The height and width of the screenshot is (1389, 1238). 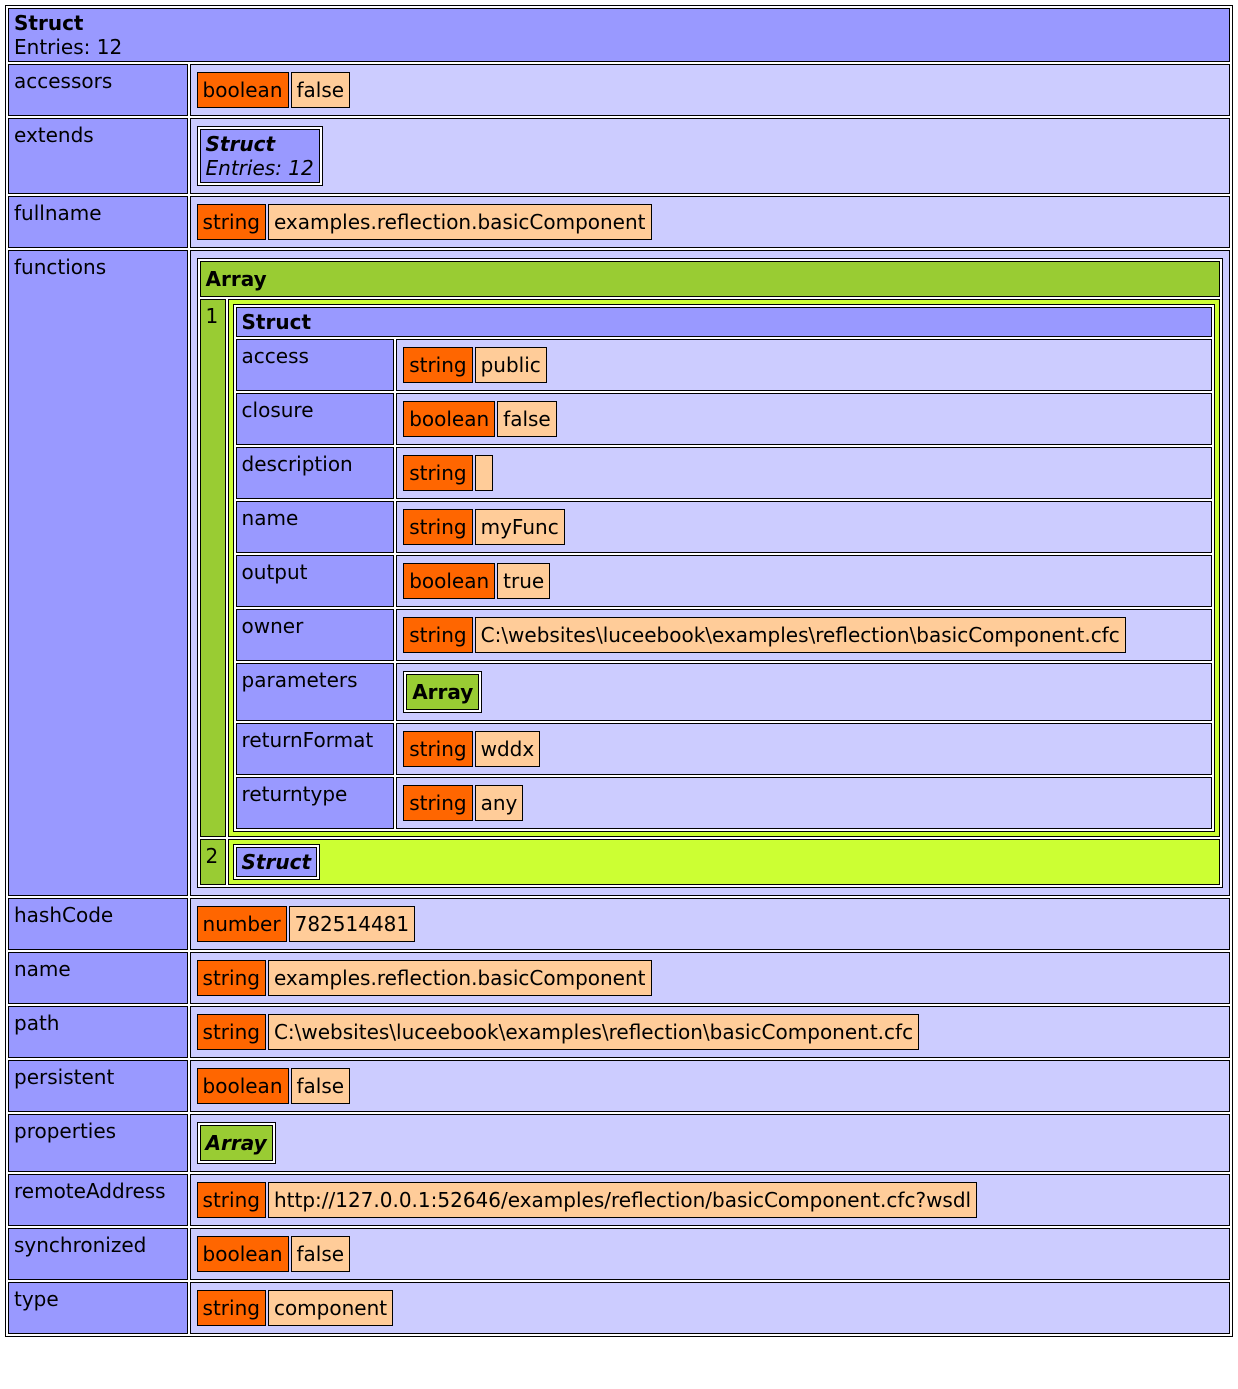 What do you see at coordinates (98, 978) in the screenshot?
I see `struct-key: name` at bounding box center [98, 978].